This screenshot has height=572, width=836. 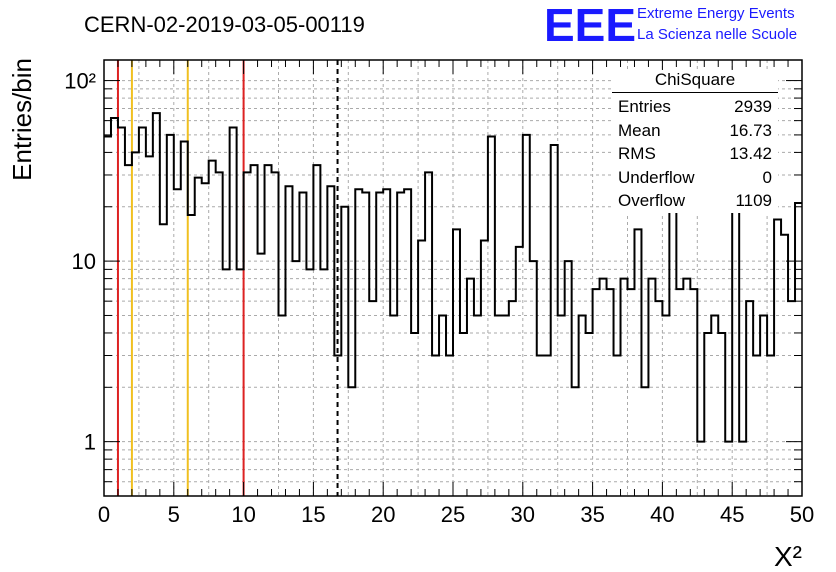 What do you see at coordinates (788, 556) in the screenshot?
I see `x-axis-label: X²` at bounding box center [788, 556].